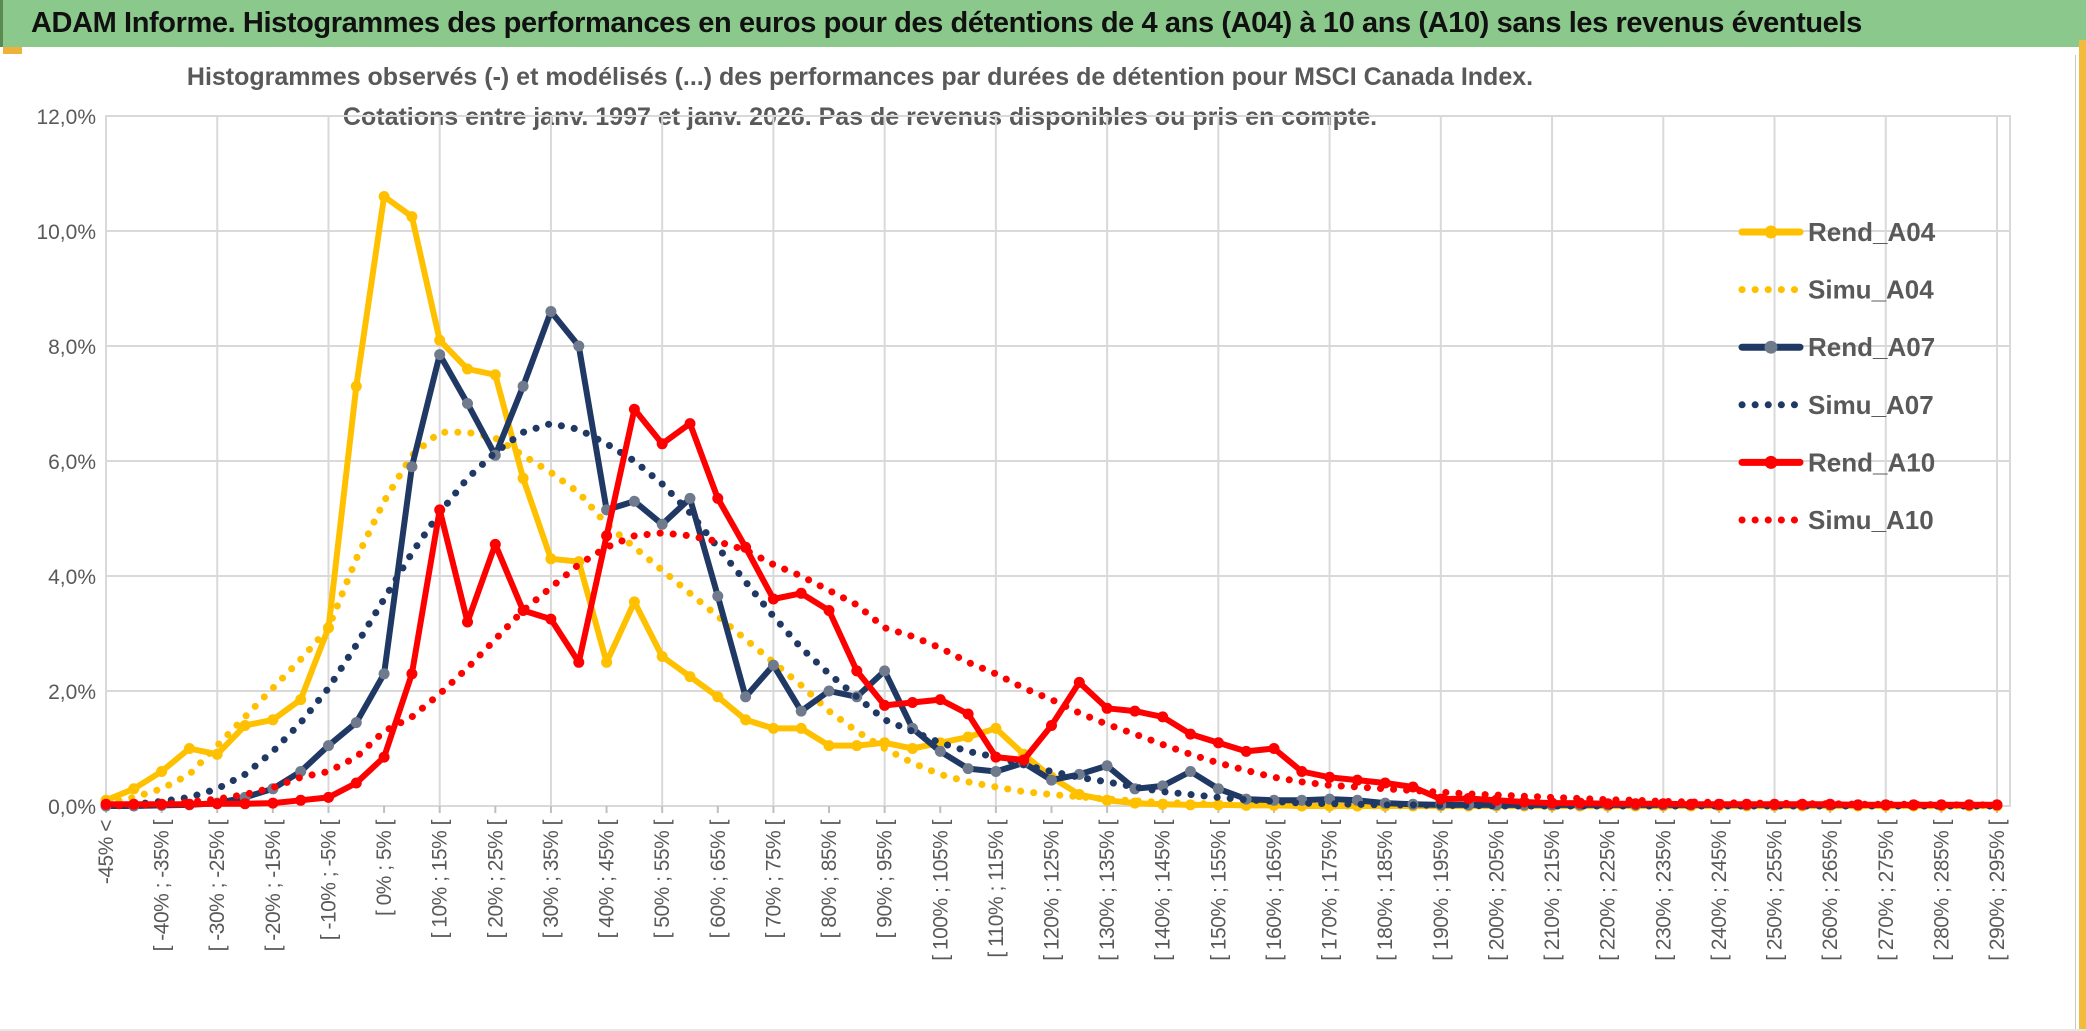 Image resolution: width=2086 pixels, height=1031 pixels. What do you see at coordinates (773, 878) in the screenshot?
I see `x-axis-label: [ 70% ; 75% [` at bounding box center [773, 878].